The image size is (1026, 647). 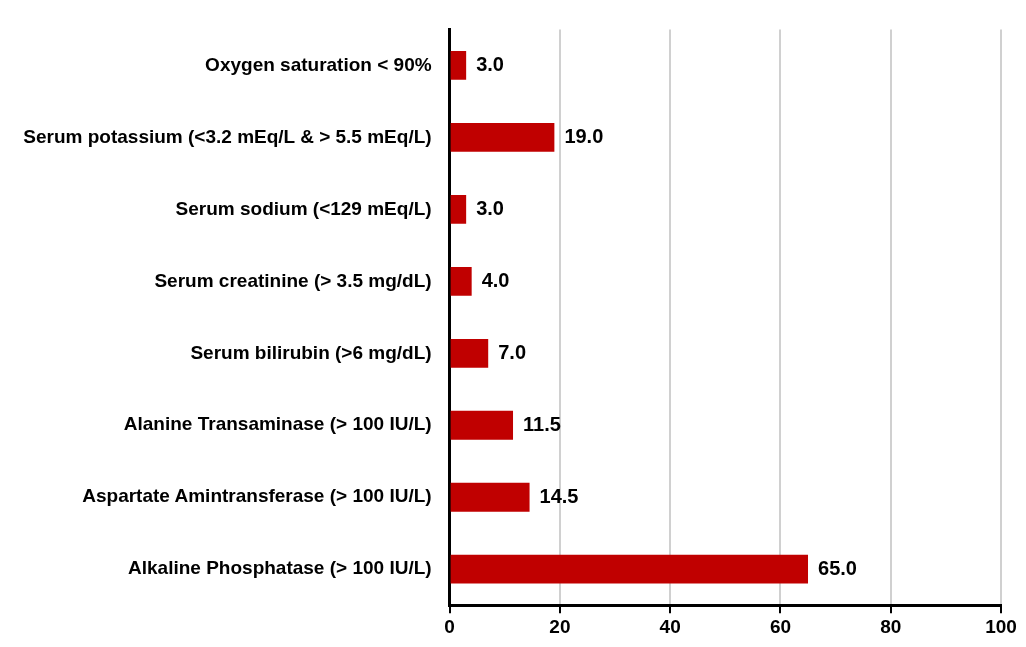 I want to click on data-label: 7.0, so click(x=512, y=351).